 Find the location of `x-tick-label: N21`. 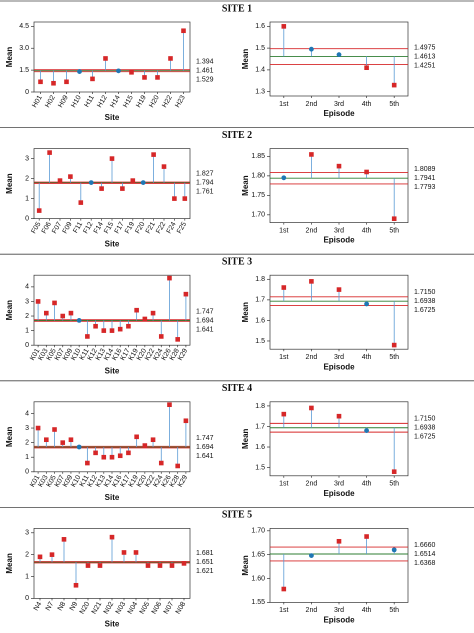

x-tick-label: N21 is located at coordinates (97, 608).